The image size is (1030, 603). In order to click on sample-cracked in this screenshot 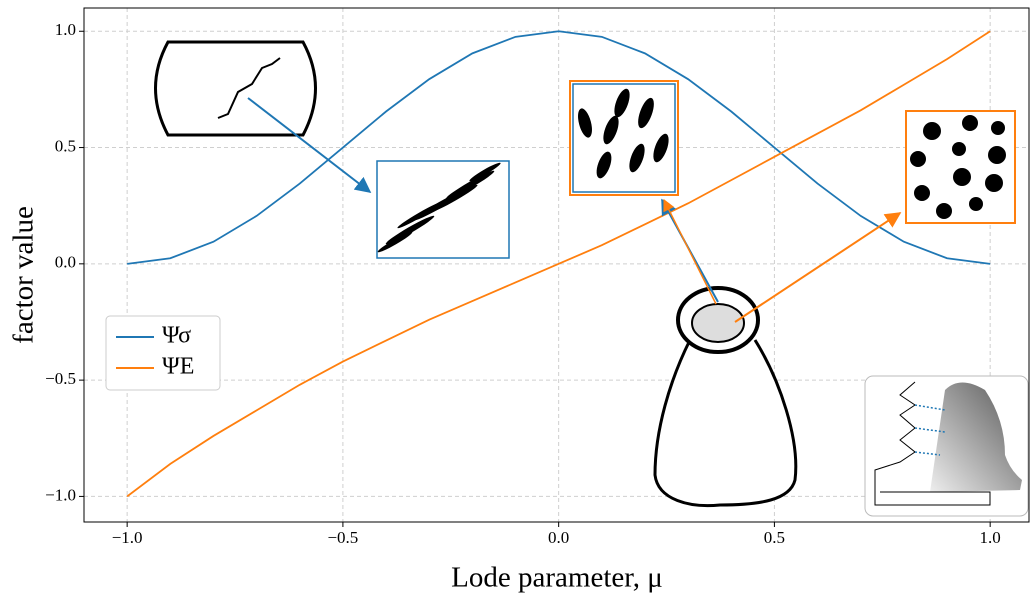, I will do `click(235, 88)`.